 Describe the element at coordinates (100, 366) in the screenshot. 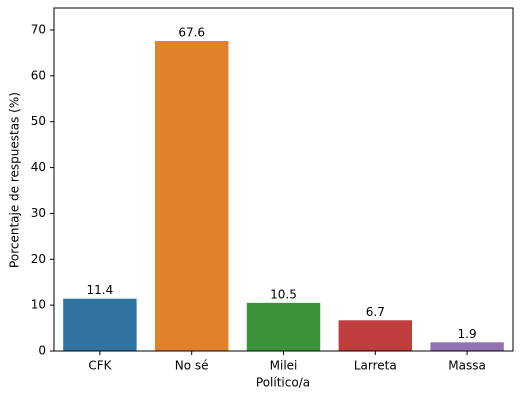

I see `x-tick-label: CFK` at that location.